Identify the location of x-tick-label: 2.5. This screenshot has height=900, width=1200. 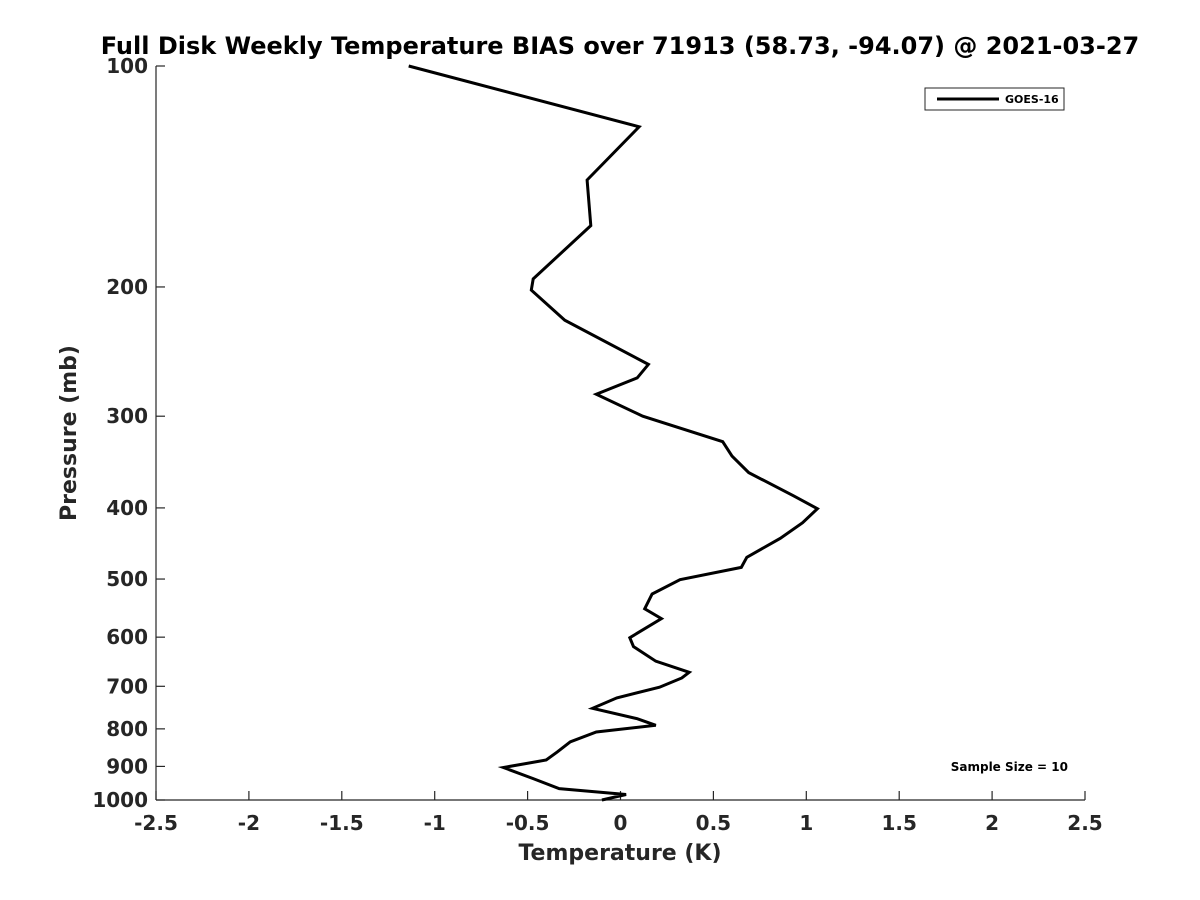
(1084, 823).